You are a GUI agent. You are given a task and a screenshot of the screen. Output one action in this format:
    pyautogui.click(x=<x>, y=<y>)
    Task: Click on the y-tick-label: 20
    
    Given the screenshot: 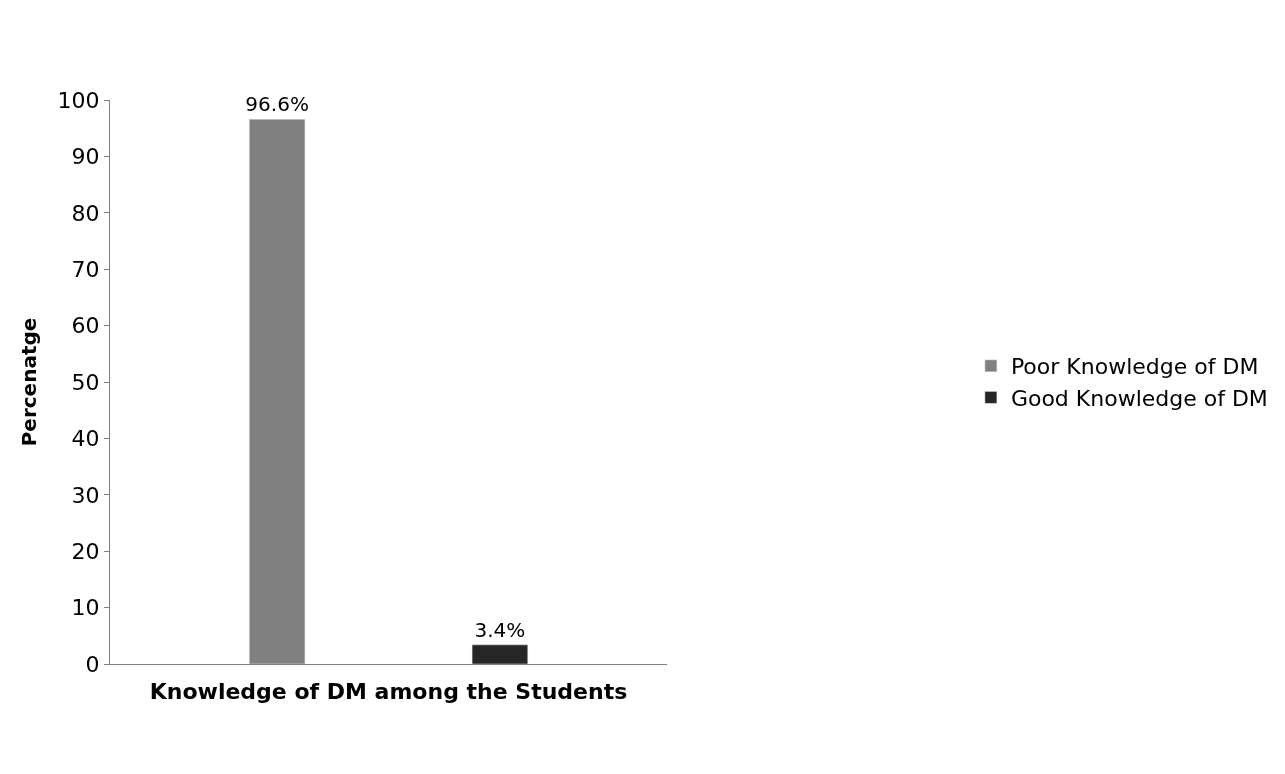 What is the action you would take?
    pyautogui.click(x=85, y=551)
    